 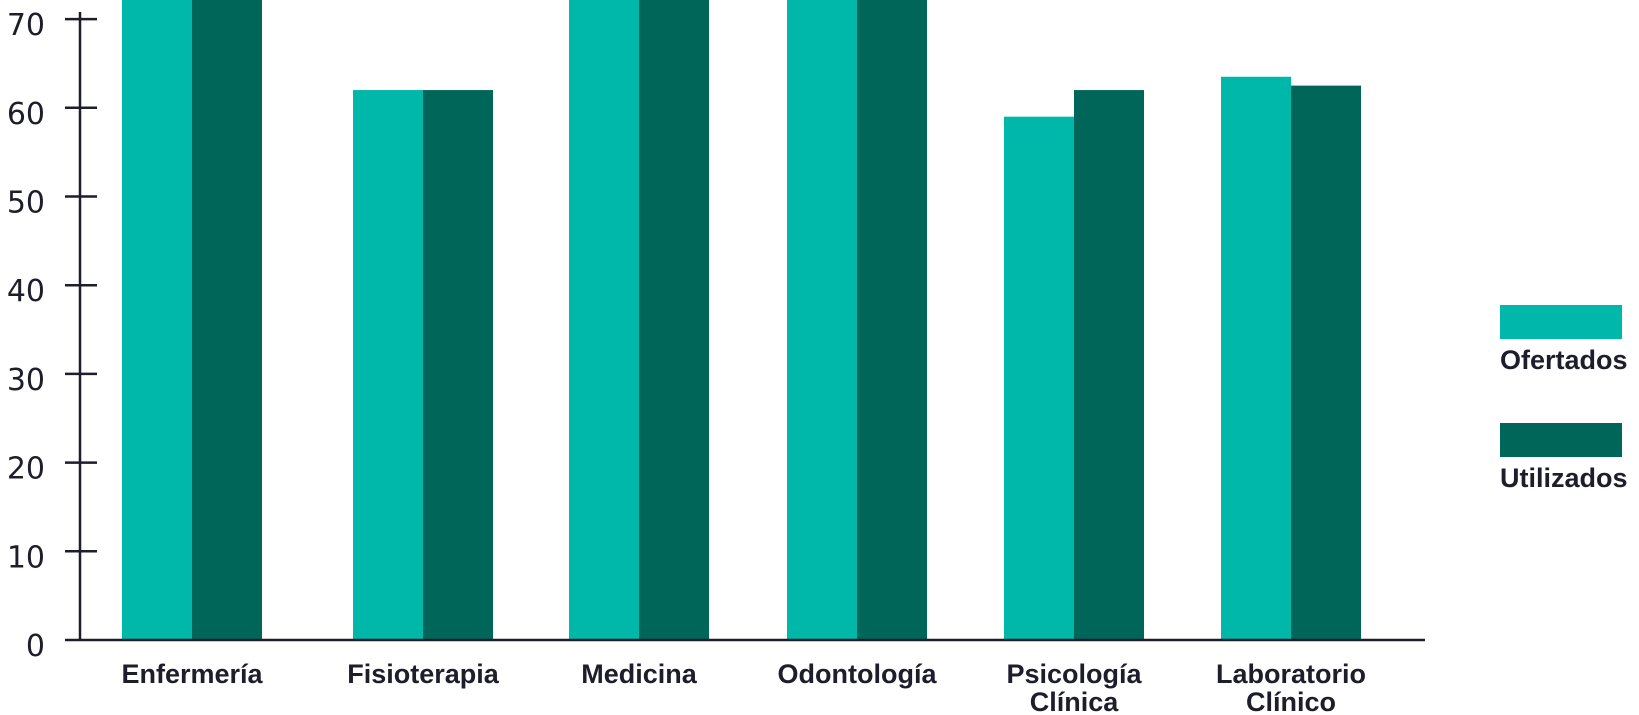 What do you see at coordinates (52, 336) in the screenshot?
I see `y-axis: 01020304050607080` at bounding box center [52, 336].